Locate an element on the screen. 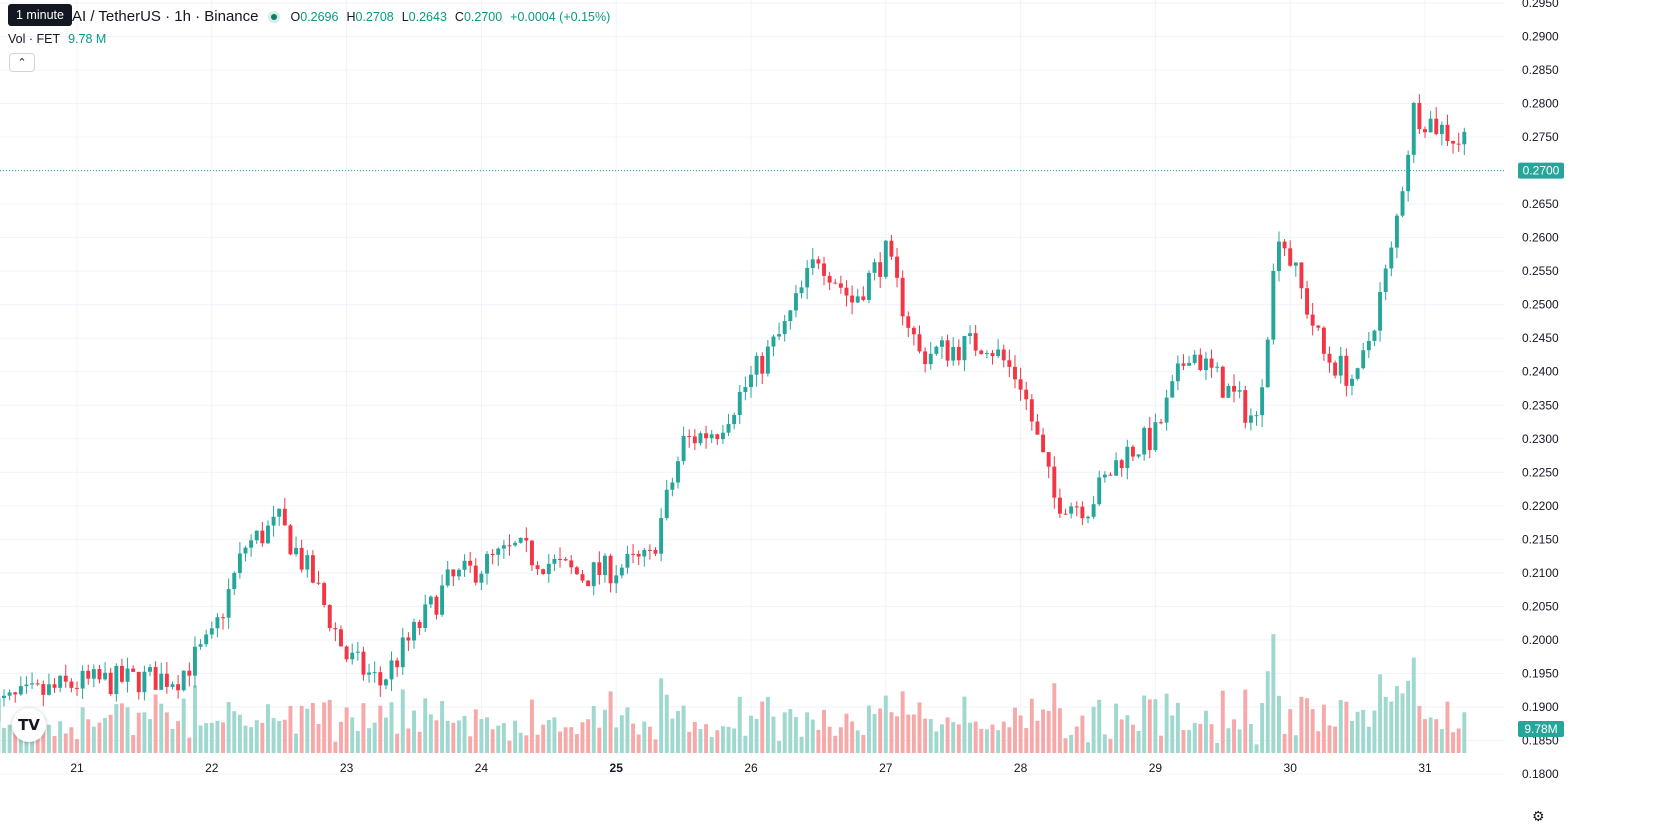 The width and height of the screenshot is (1678, 835). gear-icon: ⚙ is located at coordinates (1538, 816).